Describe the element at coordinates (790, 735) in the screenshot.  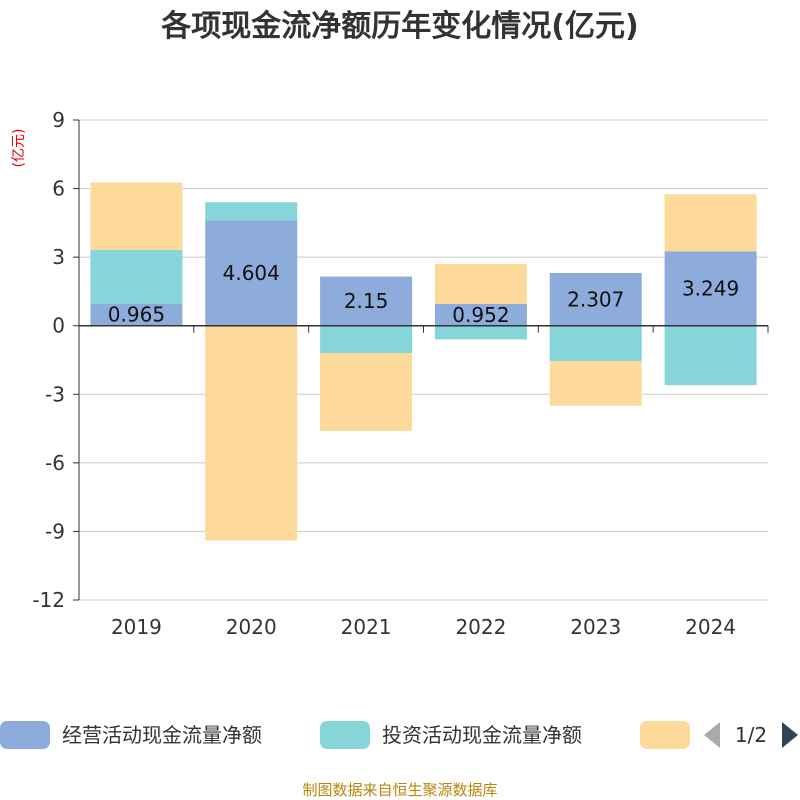
I see `legend-next-icon` at that location.